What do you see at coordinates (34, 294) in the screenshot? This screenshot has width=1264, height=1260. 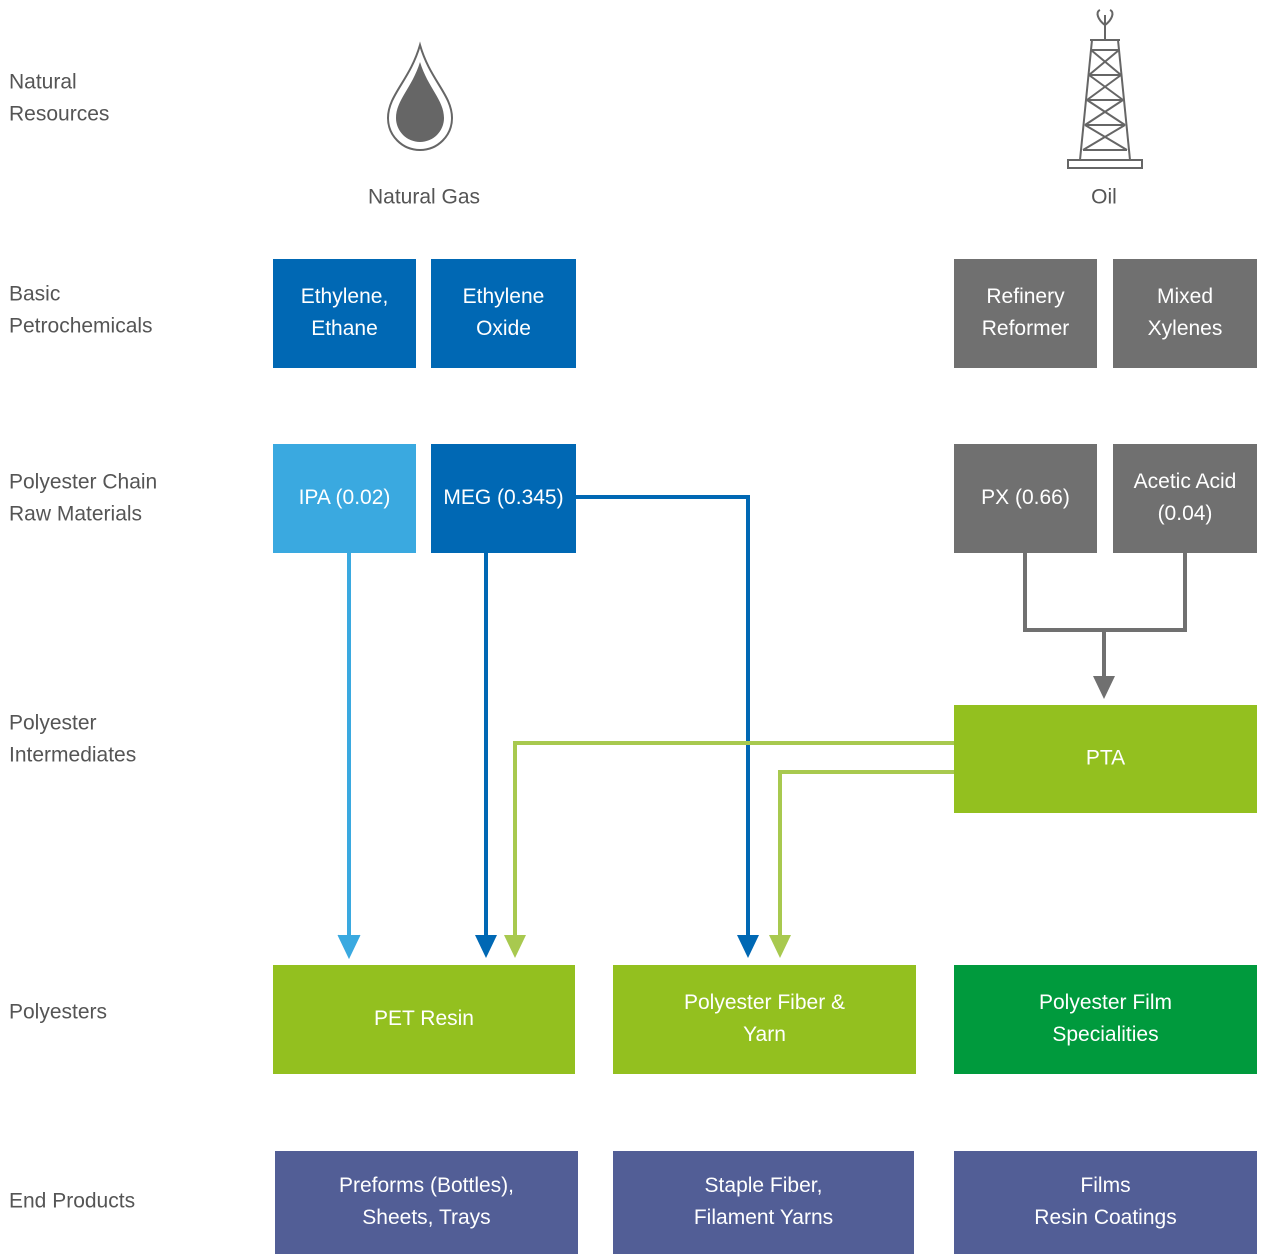 I see `row-label: Basic` at bounding box center [34, 294].